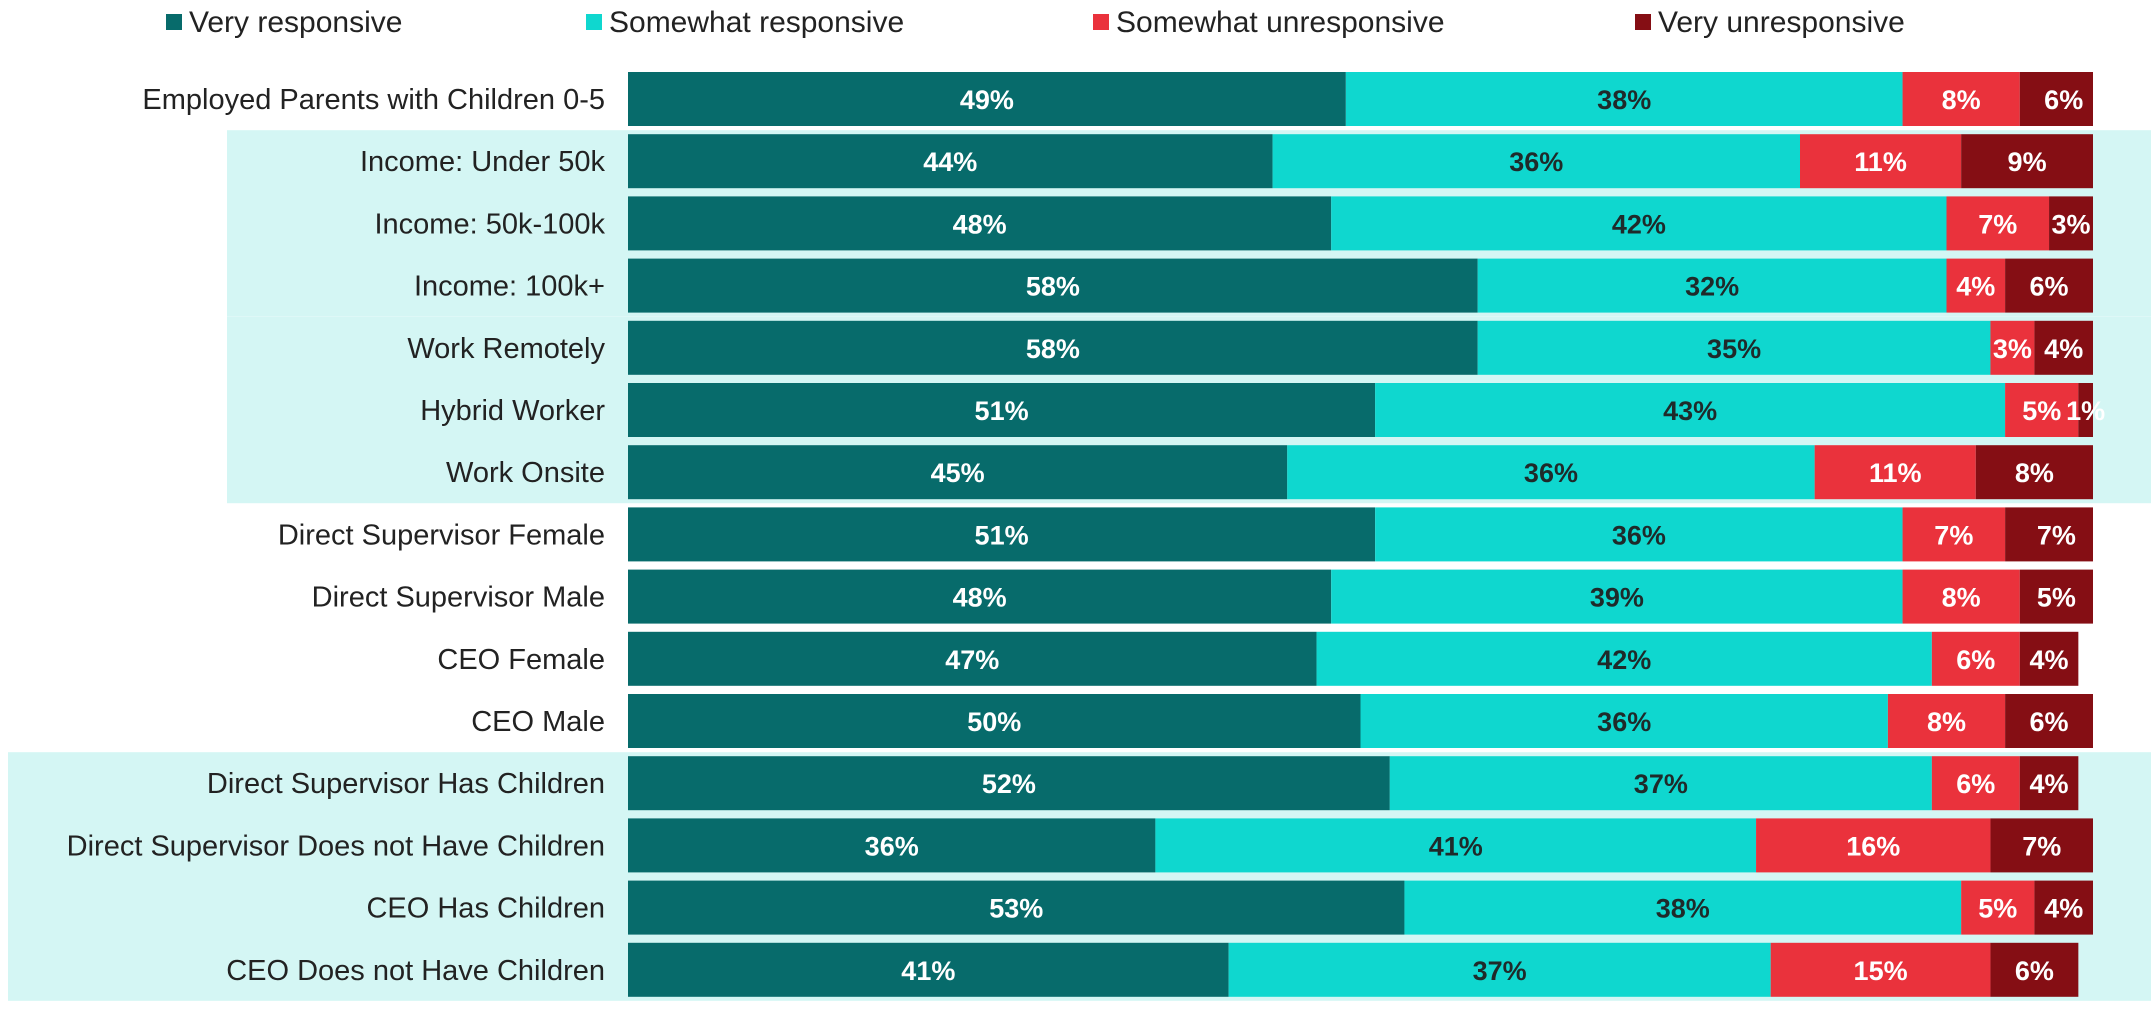  I want to click on data-label: 3%, so click(2012, 349).